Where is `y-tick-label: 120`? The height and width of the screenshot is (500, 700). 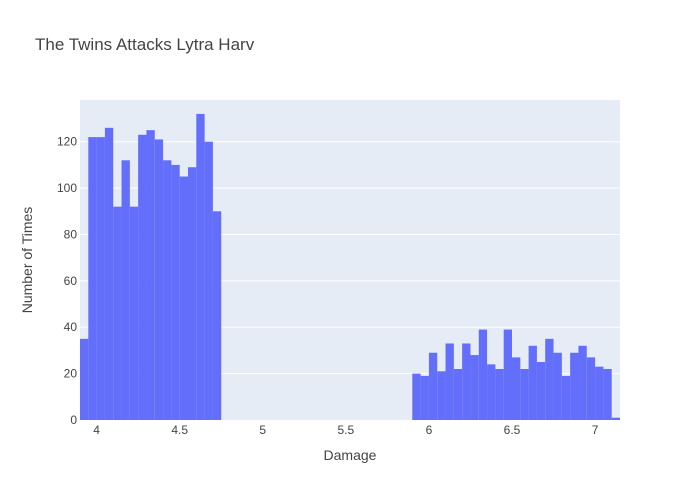
y-tick-label: 120 is located at coordinates (67, 142).